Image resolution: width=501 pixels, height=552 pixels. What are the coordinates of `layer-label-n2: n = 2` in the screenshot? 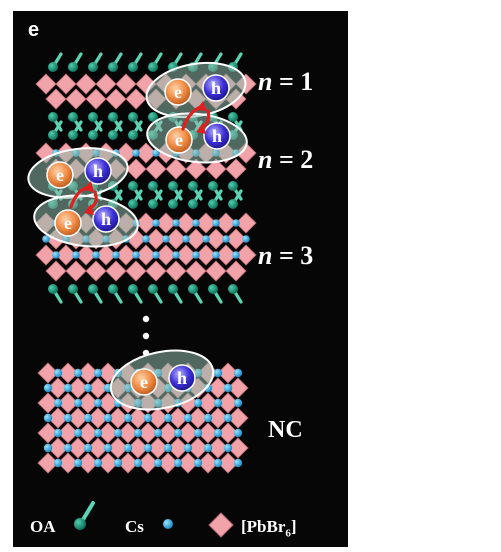 It's located at (286, 159).